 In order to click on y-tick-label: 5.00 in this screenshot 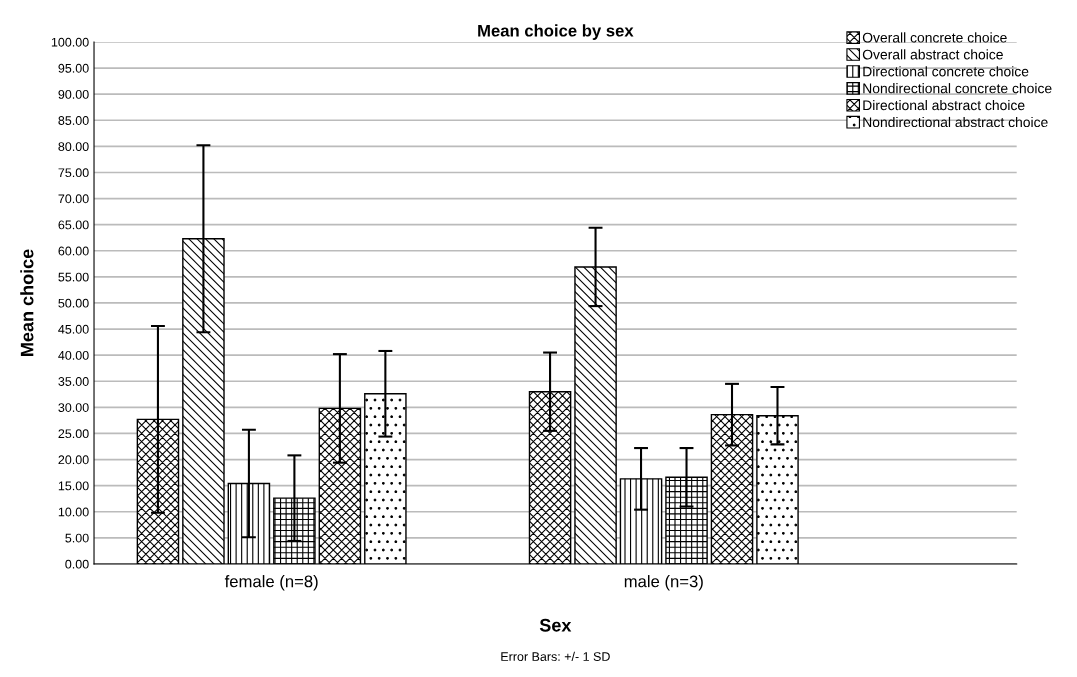, I will do `click(77, 538)`.